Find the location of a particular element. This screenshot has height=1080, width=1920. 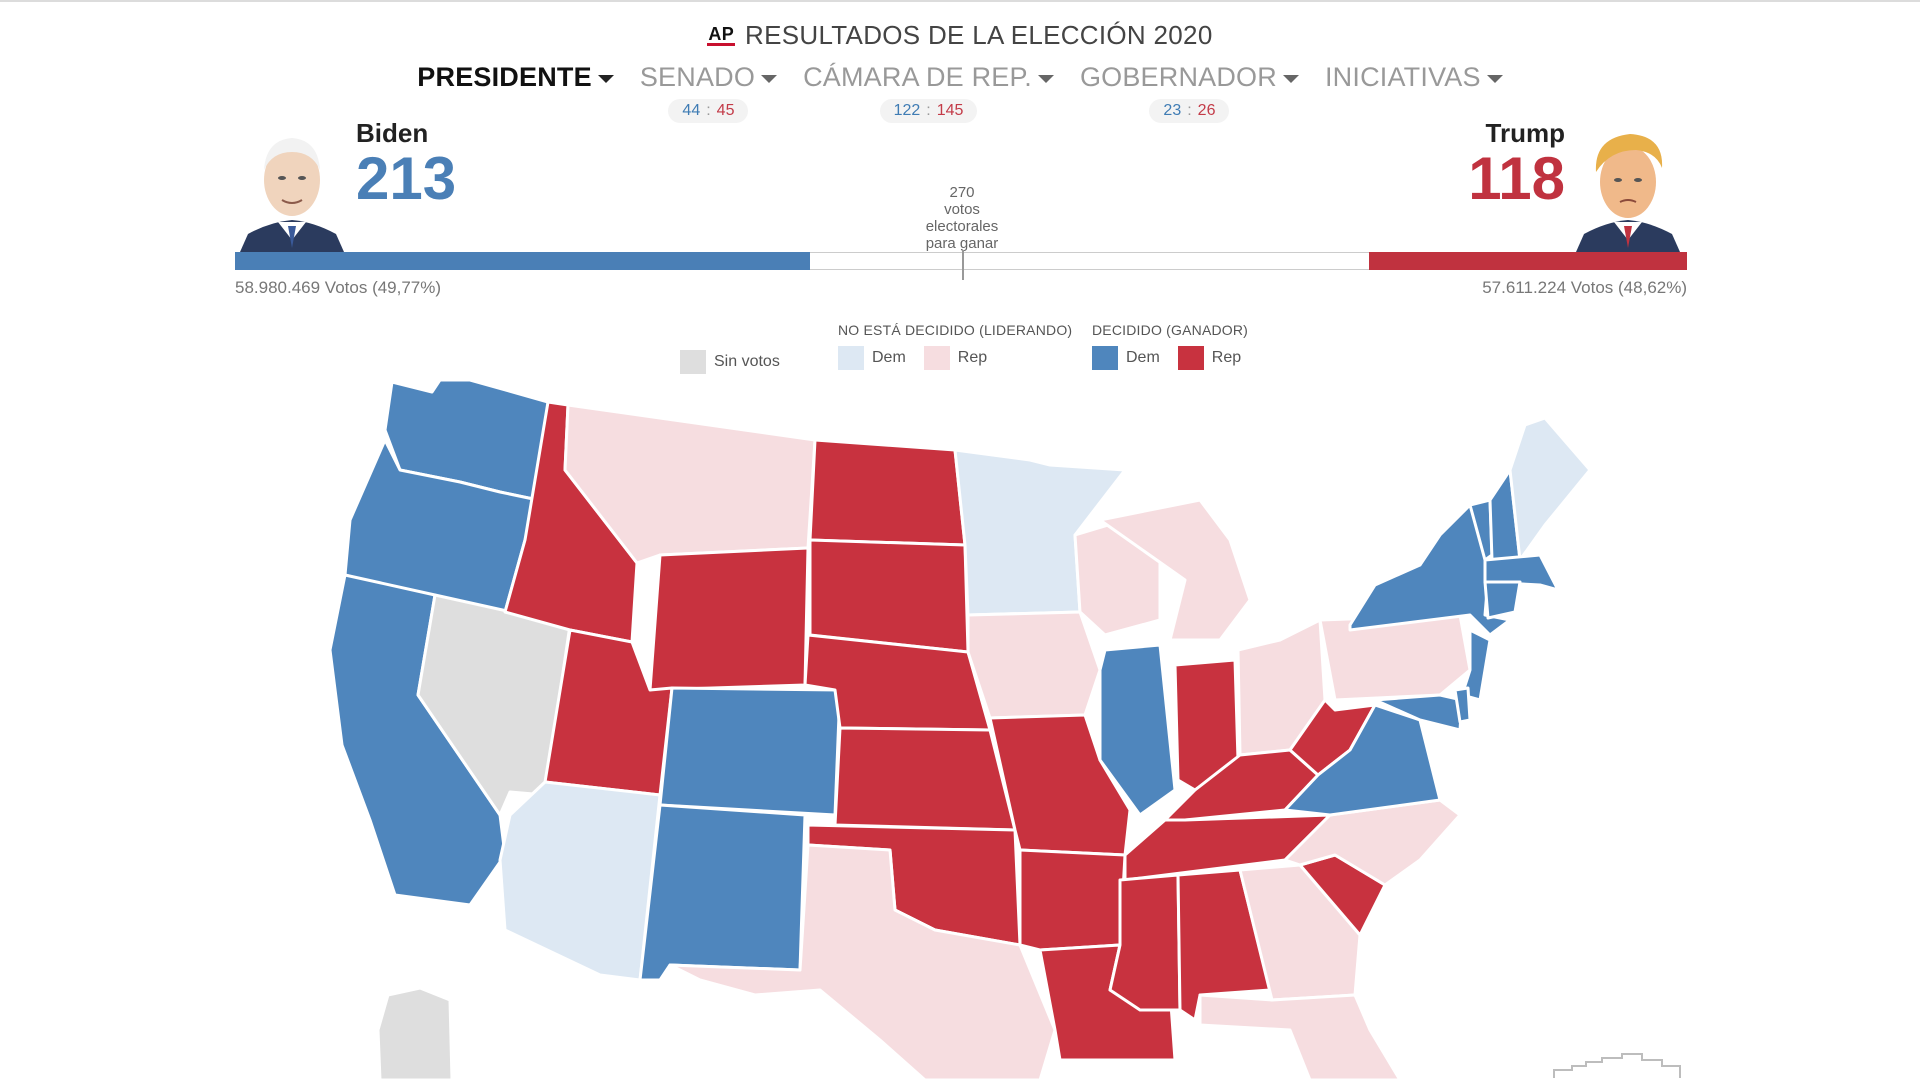

threshold-text: votos is located at coordinates (962, 209).